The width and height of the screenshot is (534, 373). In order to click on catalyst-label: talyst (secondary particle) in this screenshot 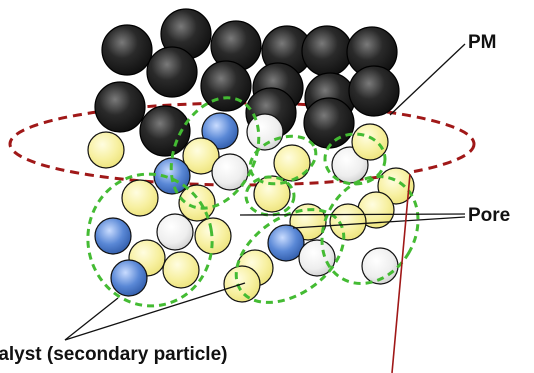, I will do `click(114, 354)`.